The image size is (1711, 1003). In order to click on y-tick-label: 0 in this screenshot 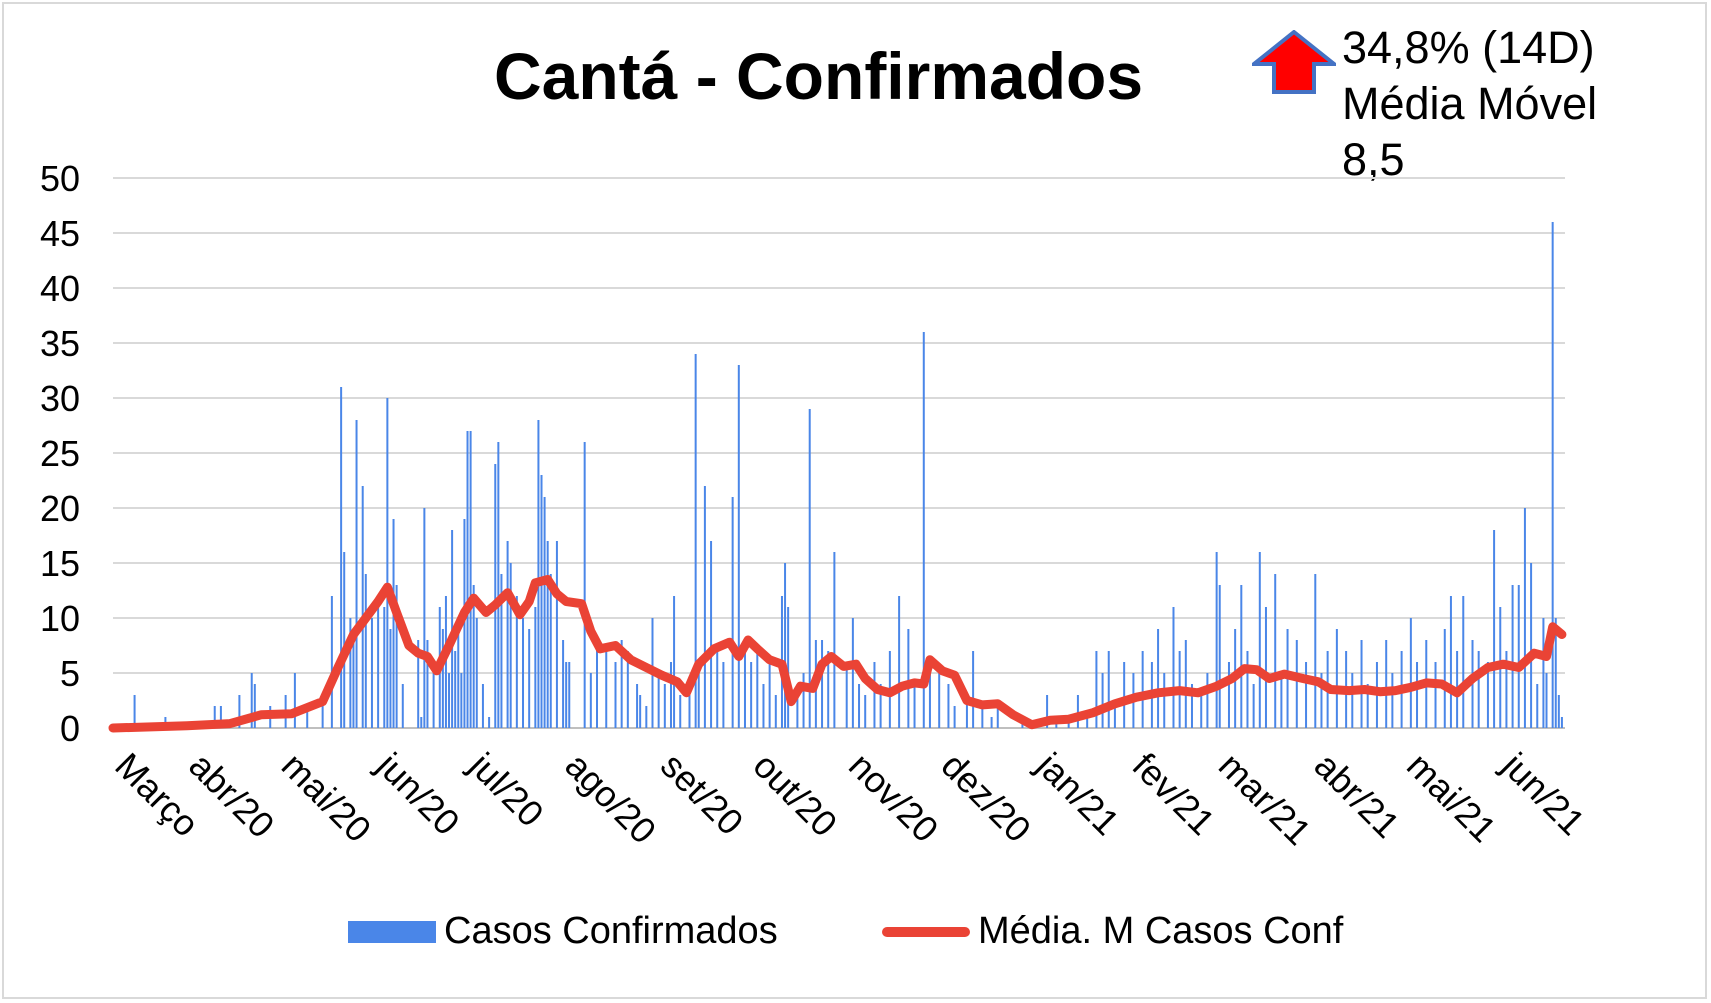, I will do `click(70, 728)`.